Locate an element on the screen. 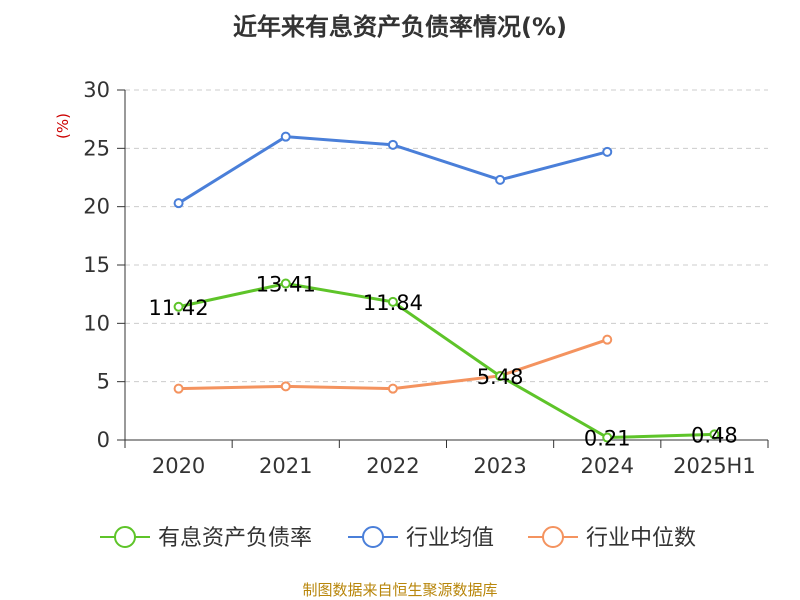 The height and width of the screenshot is (600, 800). data-label: 11.42 is located at coordinates (179, 308).